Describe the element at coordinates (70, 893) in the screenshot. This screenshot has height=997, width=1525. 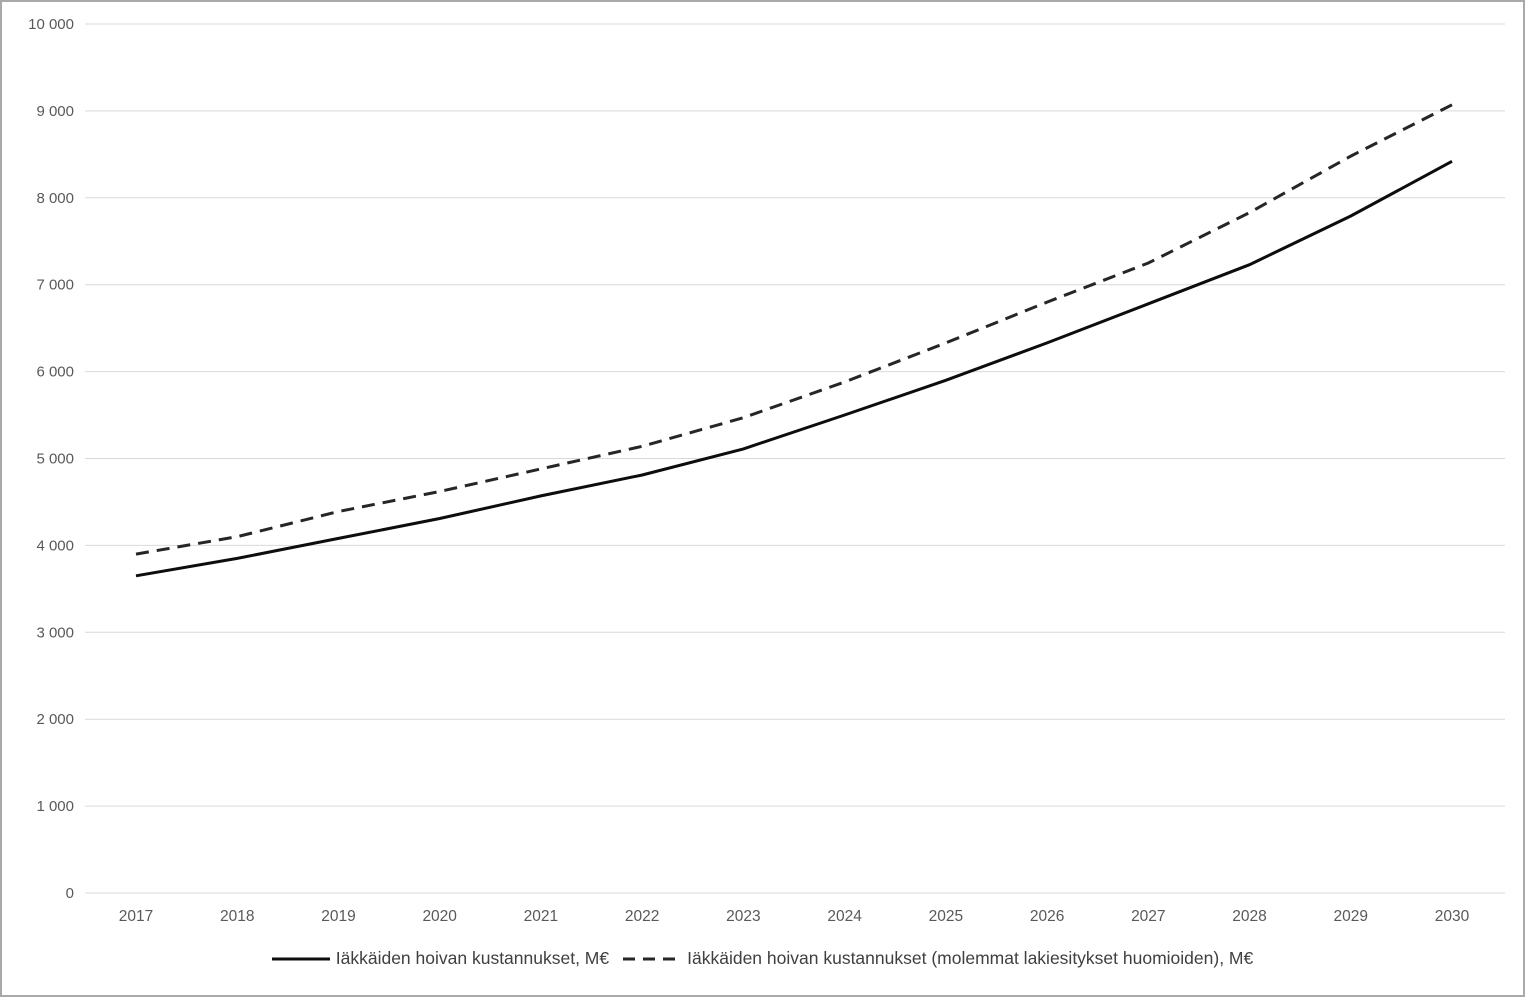
I see `y-axis-tick-label: 0` at that location.